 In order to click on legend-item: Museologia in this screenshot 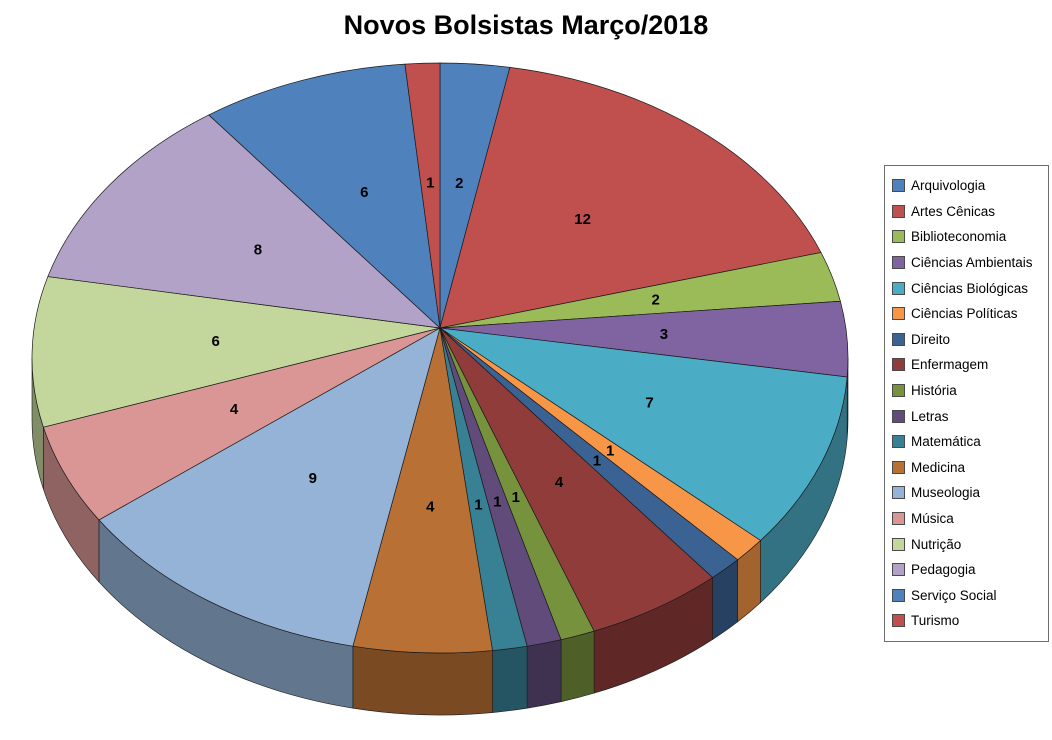, I will do `click(967, 493)`.